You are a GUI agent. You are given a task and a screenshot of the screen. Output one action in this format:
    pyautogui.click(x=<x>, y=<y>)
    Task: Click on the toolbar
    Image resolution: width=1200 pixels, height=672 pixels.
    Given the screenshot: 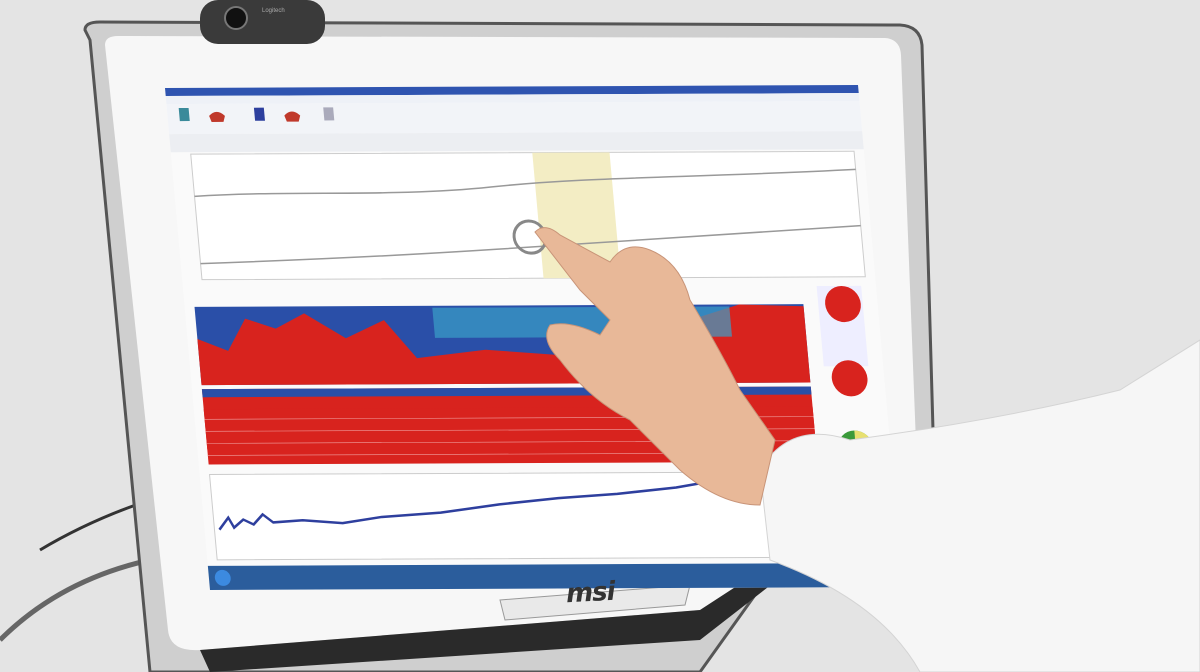 What is the action you would take?
    pyautogui.click(x=514, y=118)
    